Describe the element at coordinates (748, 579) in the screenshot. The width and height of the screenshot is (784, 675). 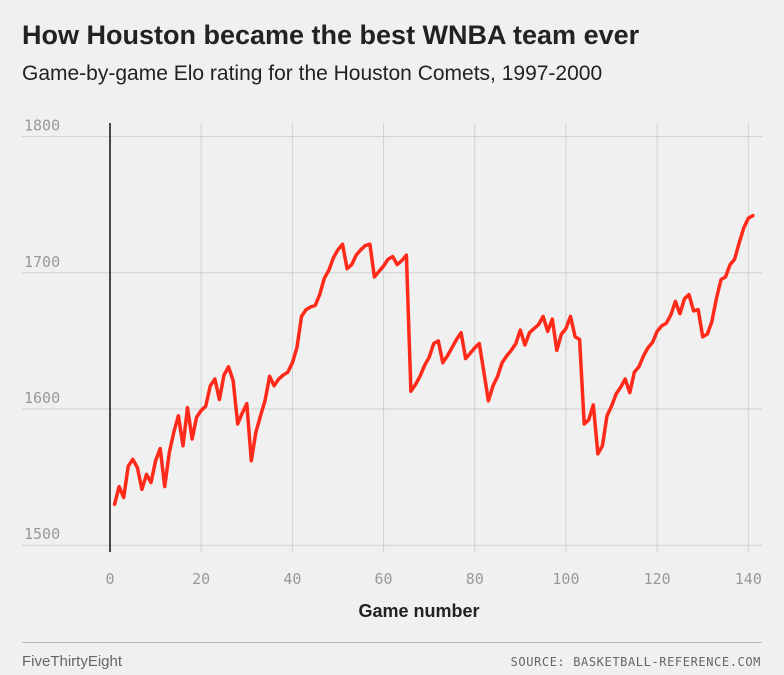
I see `x-tick-label: 140` at that location.